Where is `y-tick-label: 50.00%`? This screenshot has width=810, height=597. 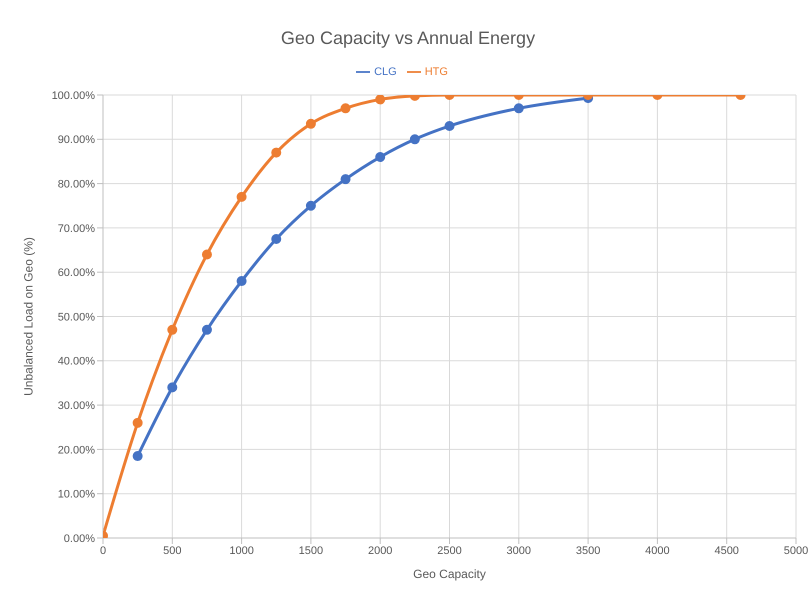 y-tick-label: 50.00% is located at coordinates (77, 317).